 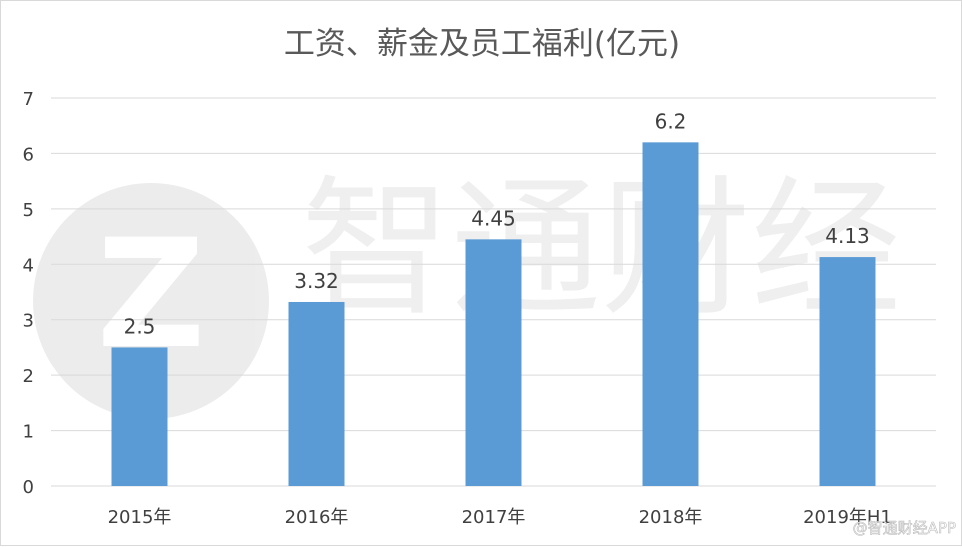 What do you see at coordinates (671, 517) in the screenshot?
I see `x-tick-label: 2018年` at bounding box center [671, 517].